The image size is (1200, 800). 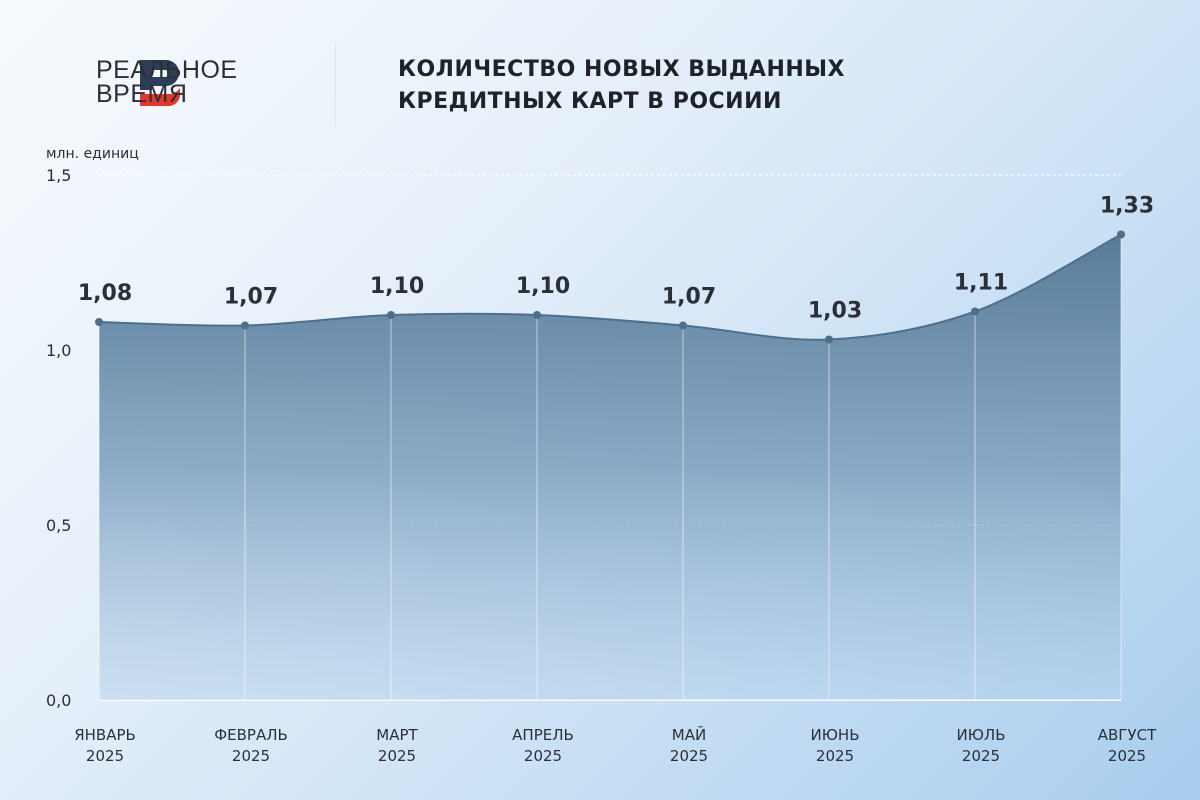 What do you see at coordinates (689, 734) in the screenshot?
I see `x-tick-month: МАЙ` at bounding box center [689, 734].